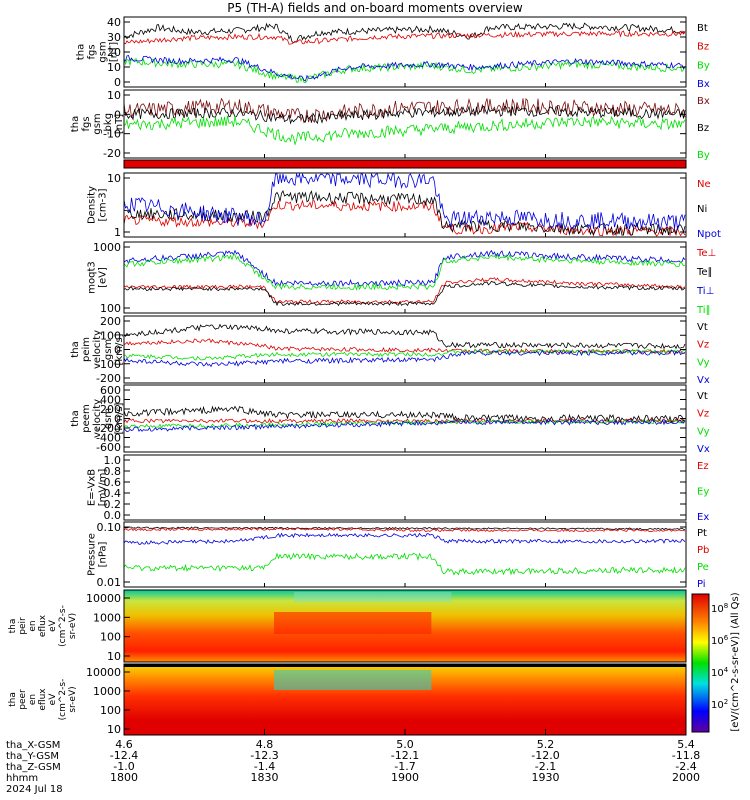 The width and height of the screenshot is (750, 800). I want to click on legend-Ni: Ni, so click(702, 209).